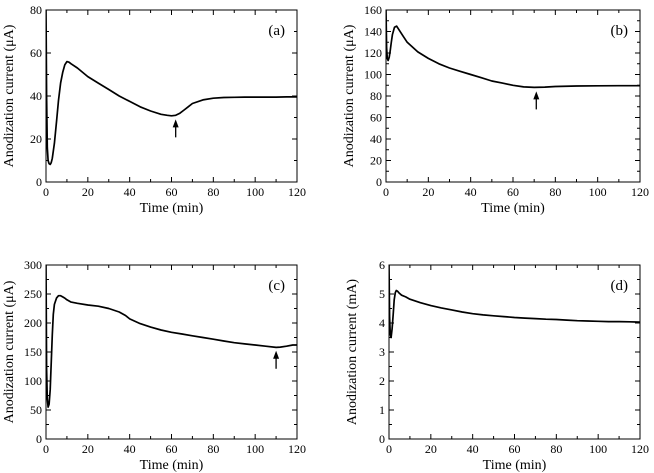 This screenshot has width=654, height=473. I want to click on y-tick-label-d: 0, so click(382, 439).